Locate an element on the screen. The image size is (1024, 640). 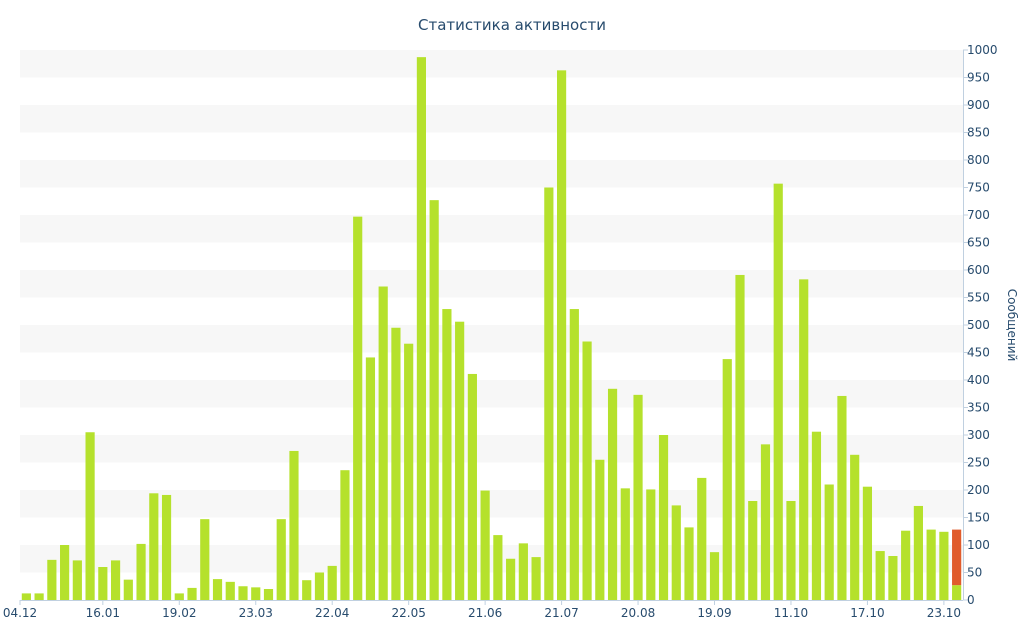
y-tick-label: 600 is located at coordinates (978, 270).